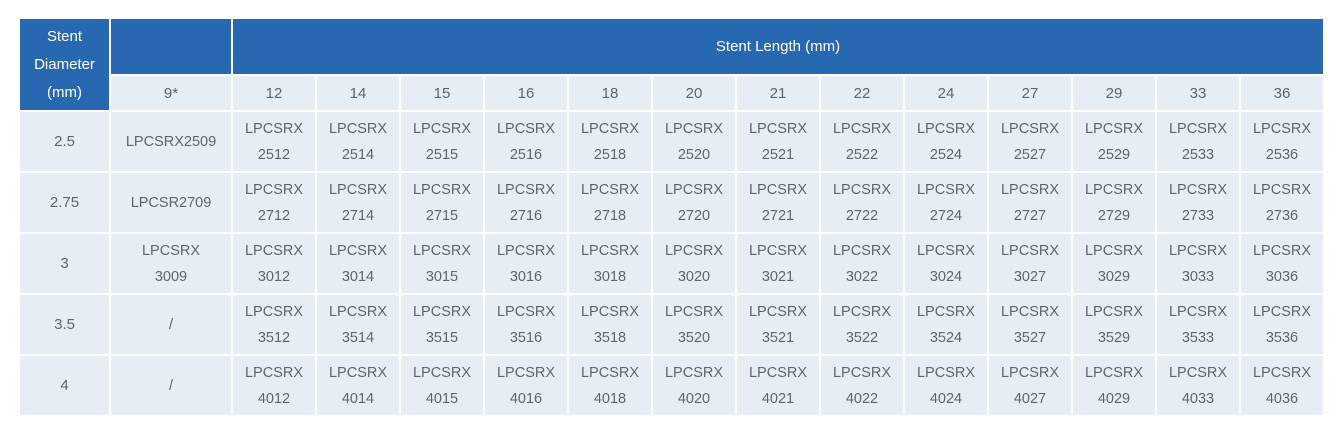 Image resolution: width=1336 pixels, height=435 pixels. What do you see at coordinates (778, 324) in the screenshot?
I see `product-code-cell: LPCSRX 3521` at bounding box center [778, 324].